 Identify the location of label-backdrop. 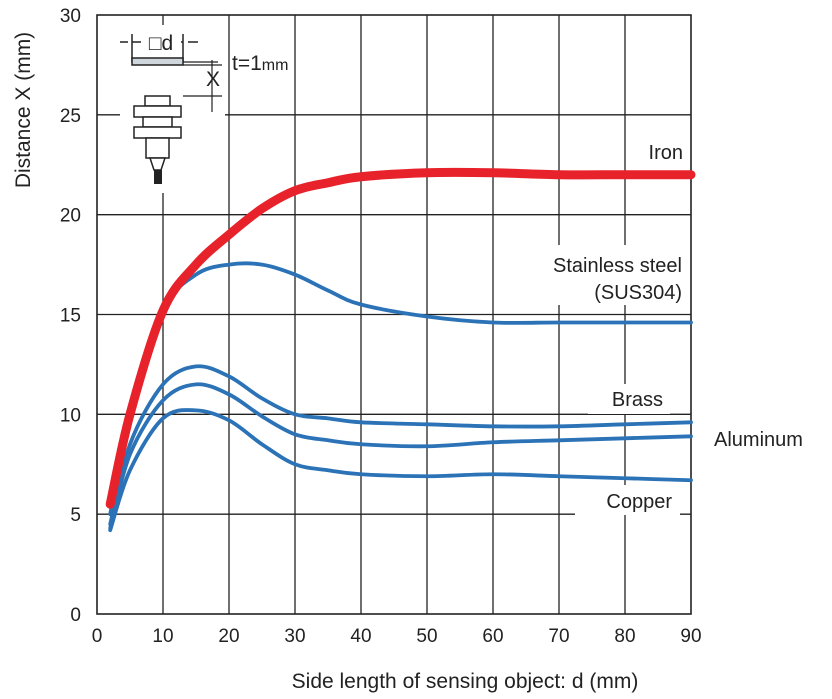
(161, 42).